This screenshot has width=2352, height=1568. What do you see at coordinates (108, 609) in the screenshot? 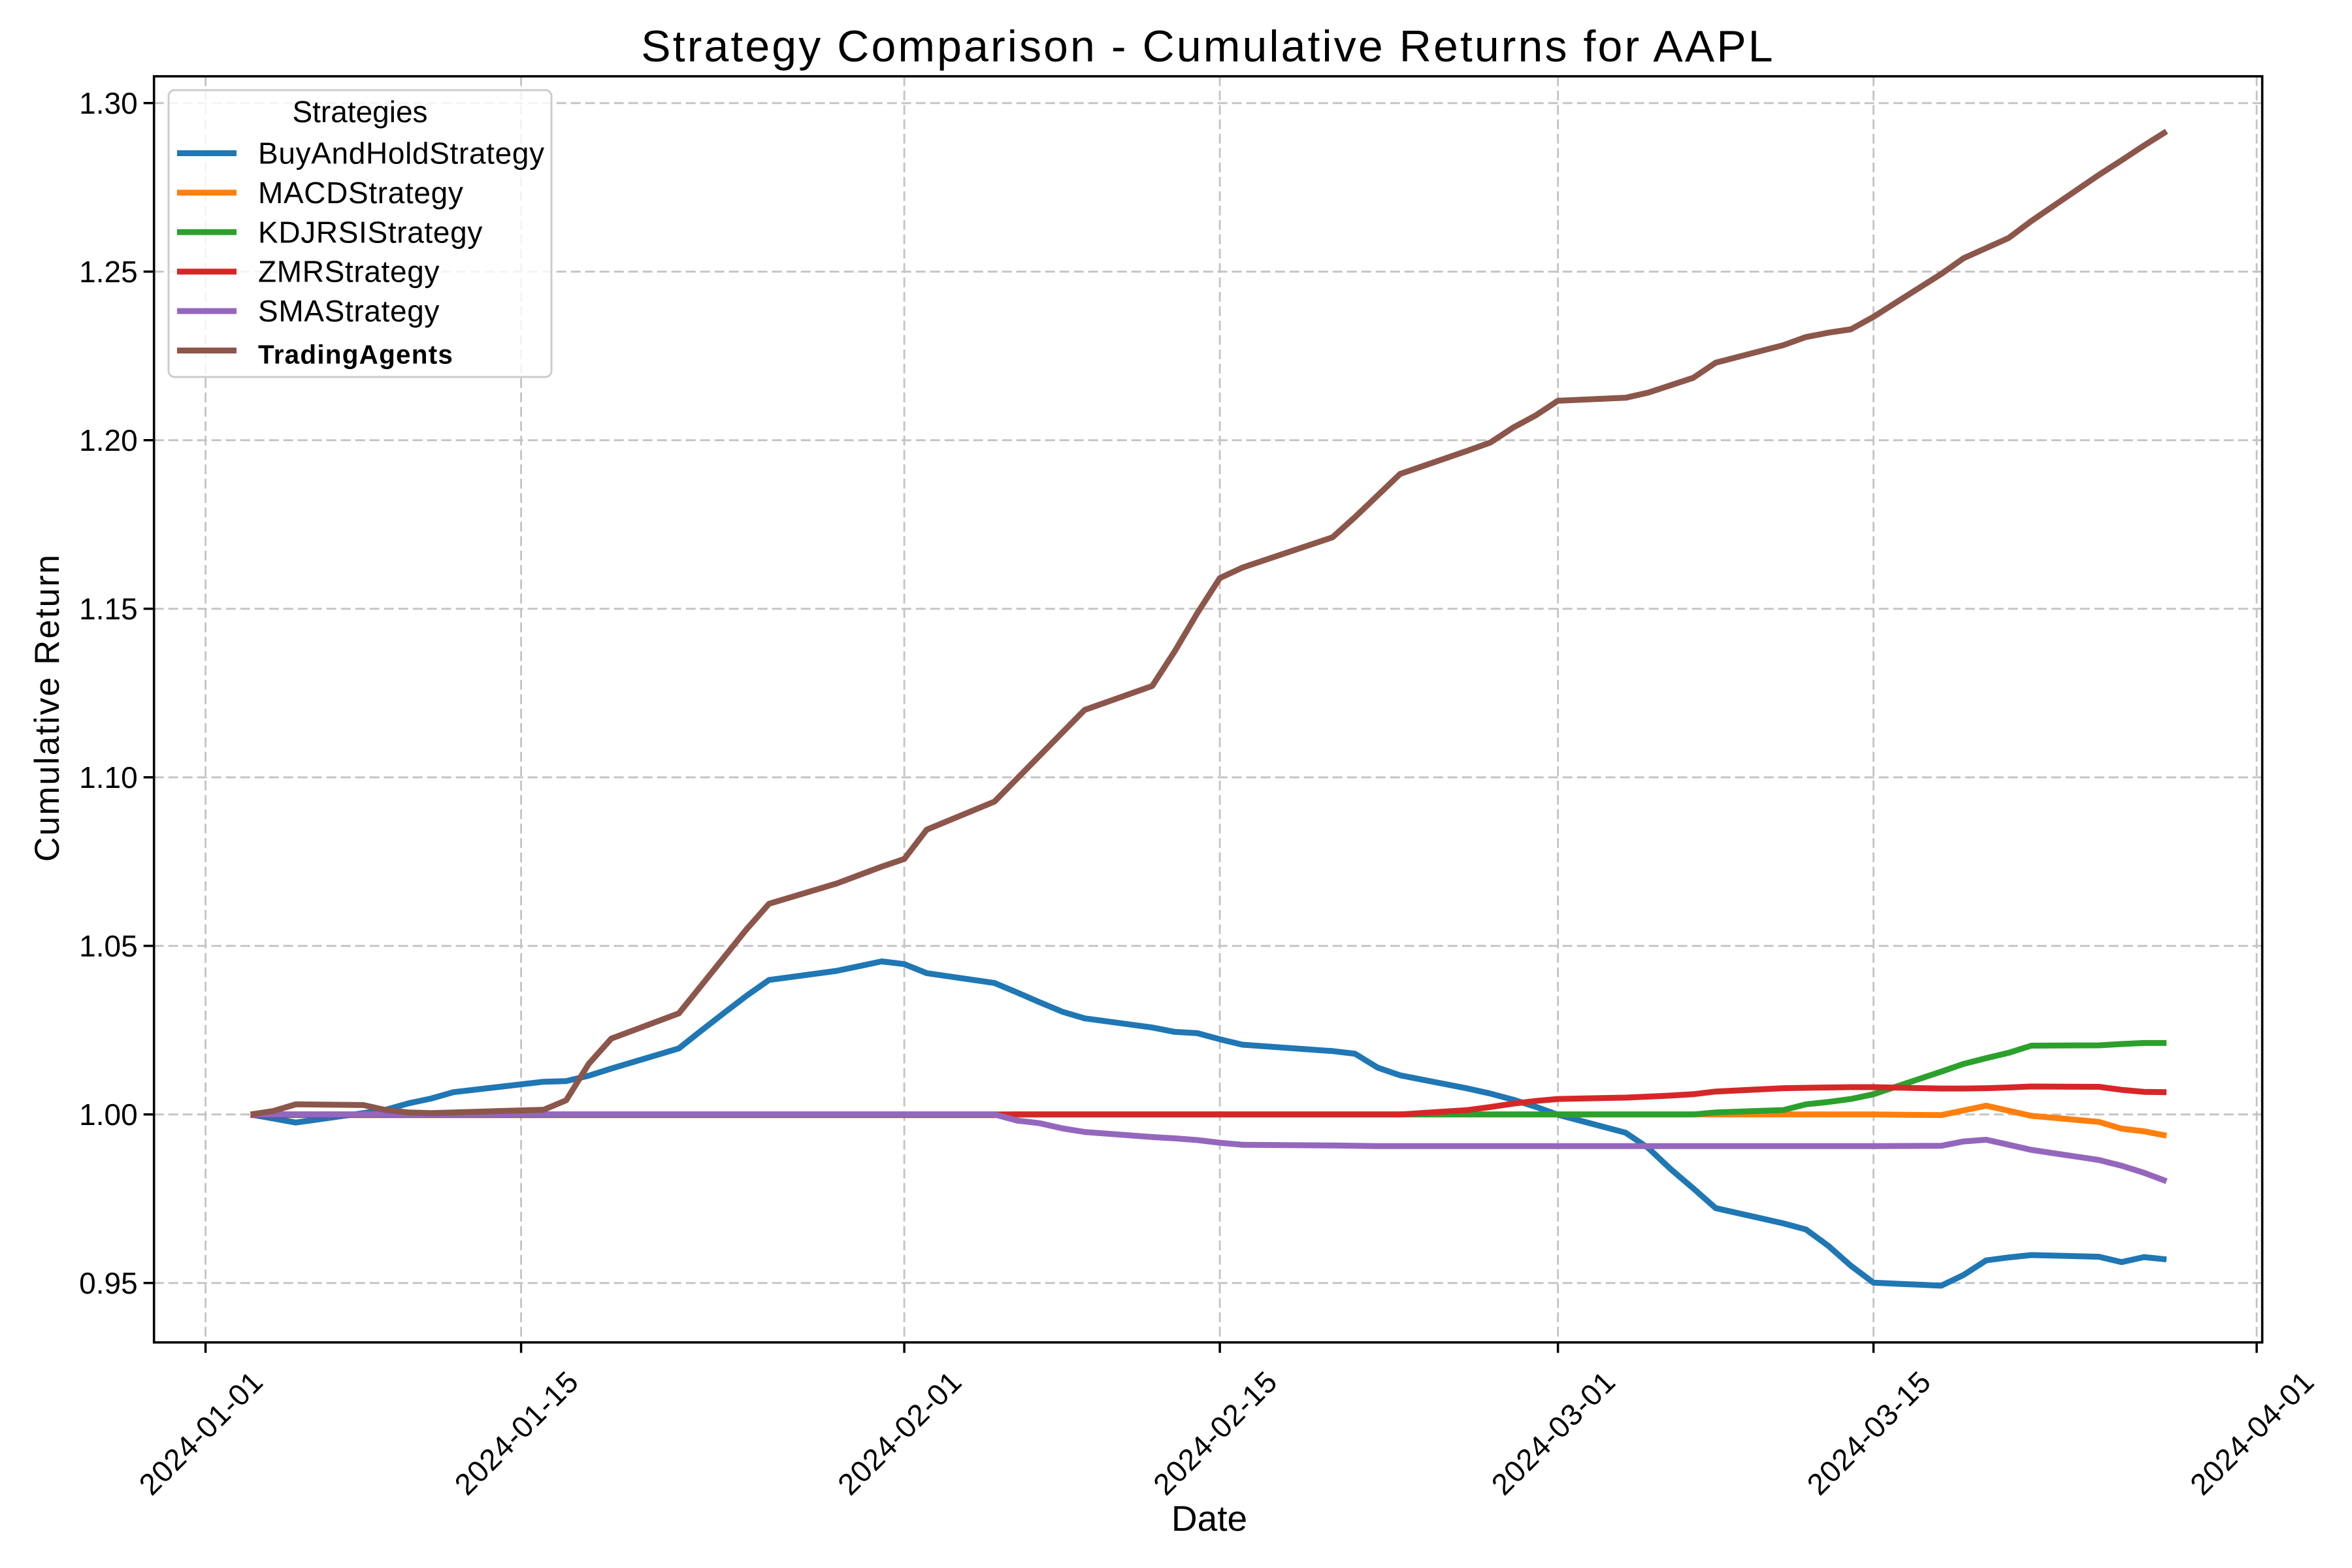
I see `svg-text: 1.15` at bounding box center [108, 609].